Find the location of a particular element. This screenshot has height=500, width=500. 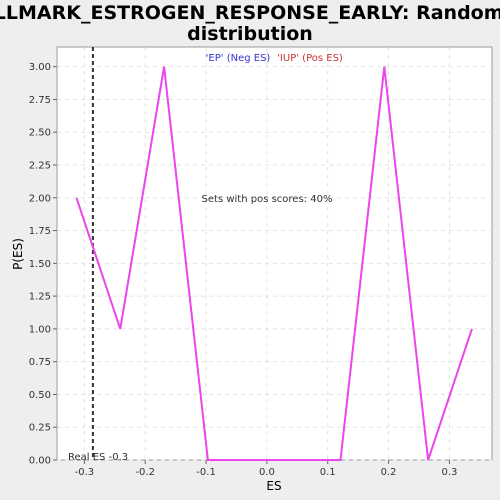

x-tick-label: 0.2 is located at coordinates (389, 472).